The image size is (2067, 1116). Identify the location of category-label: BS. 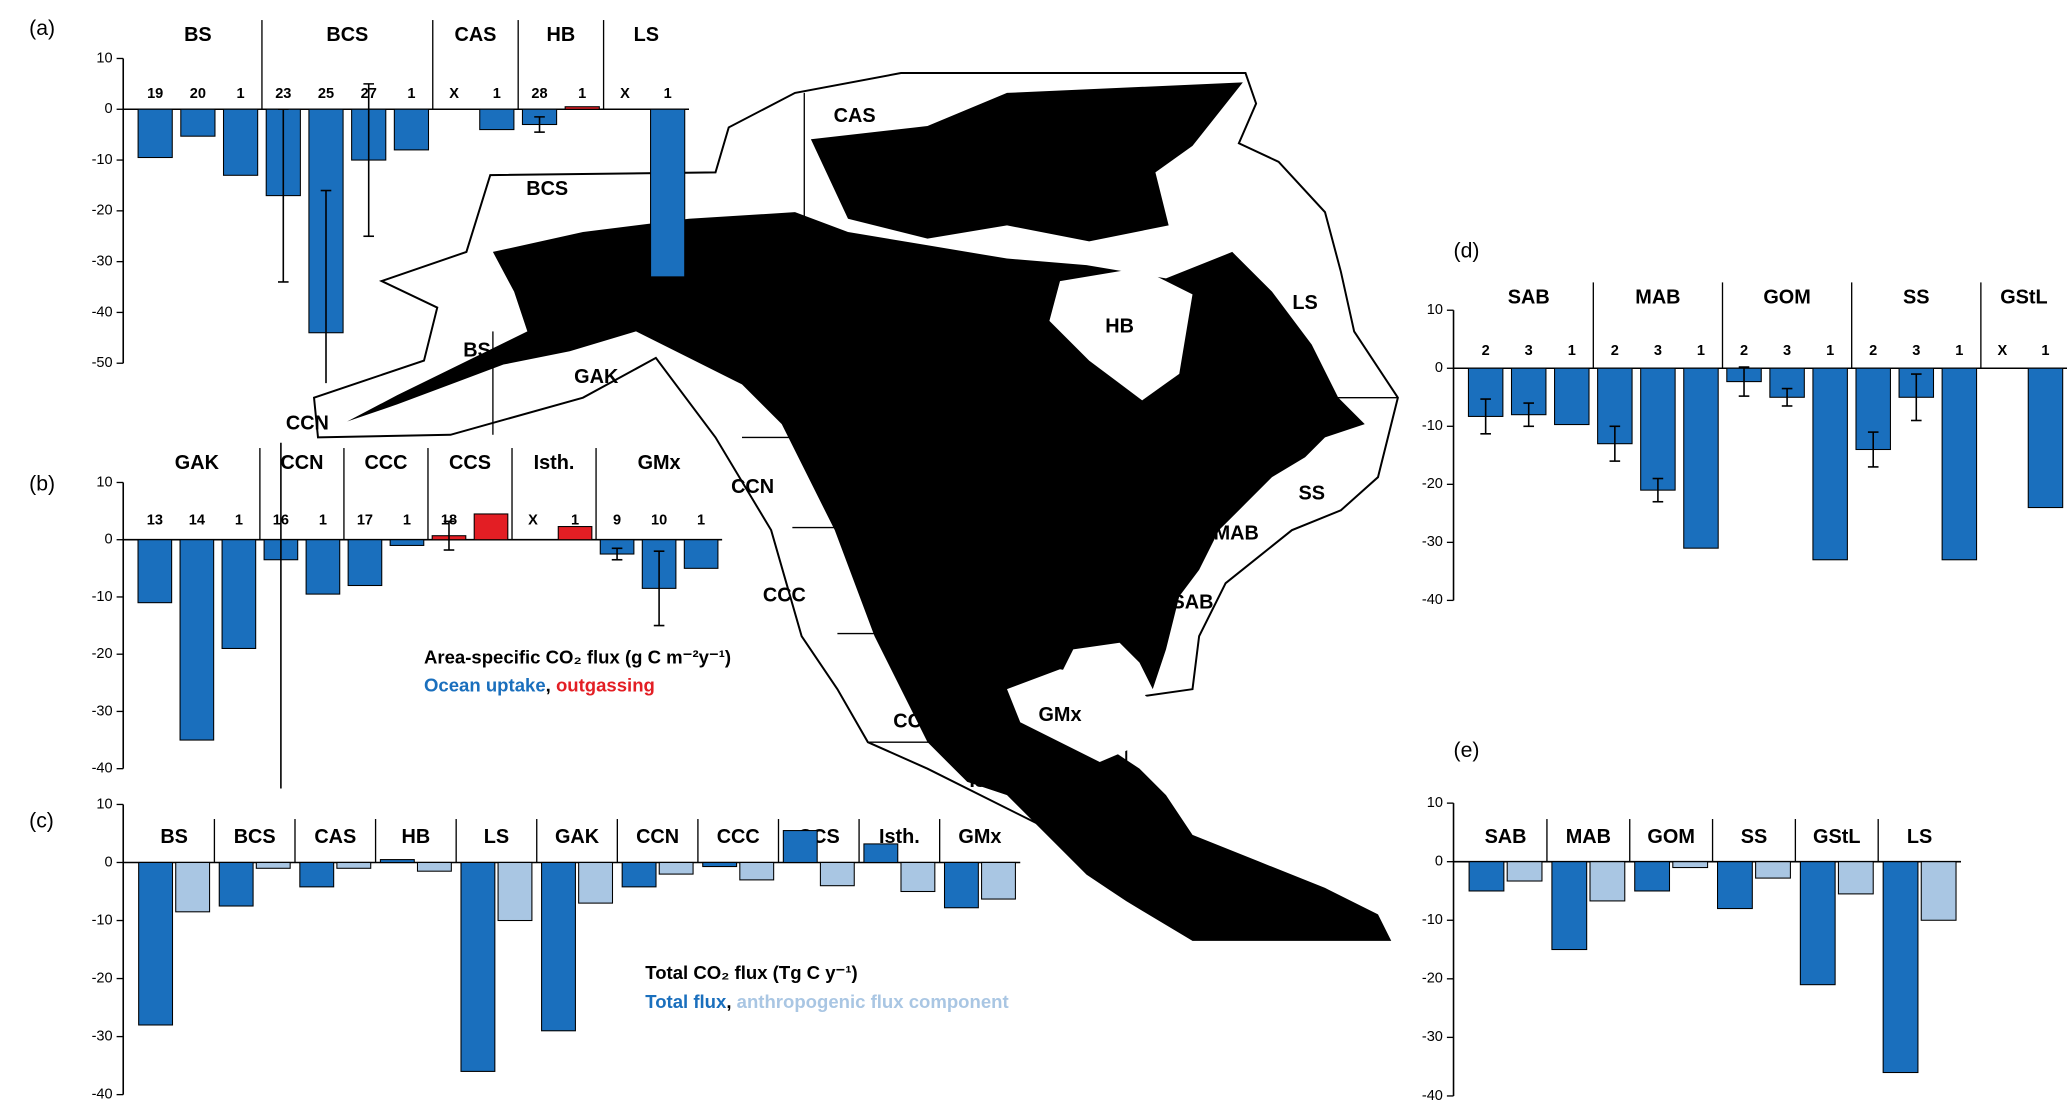
(174, 837).